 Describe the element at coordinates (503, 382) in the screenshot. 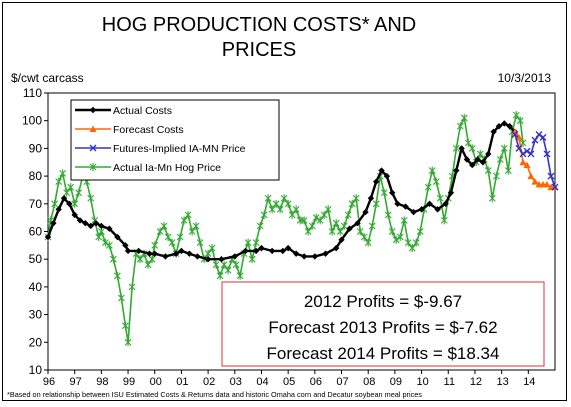

I see `x-tick-label: 13` at that location.